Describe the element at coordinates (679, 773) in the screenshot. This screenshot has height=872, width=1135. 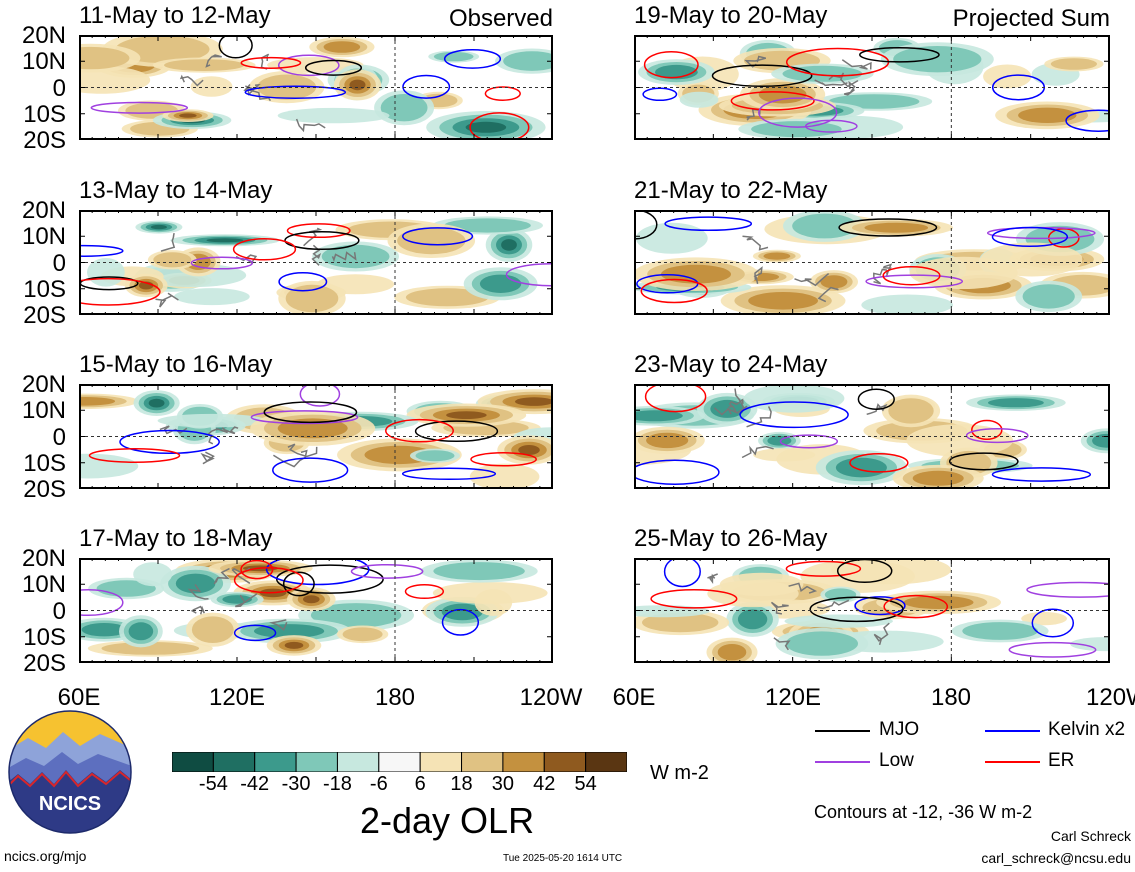
I see `colorbar-units: W m-2` at that location.